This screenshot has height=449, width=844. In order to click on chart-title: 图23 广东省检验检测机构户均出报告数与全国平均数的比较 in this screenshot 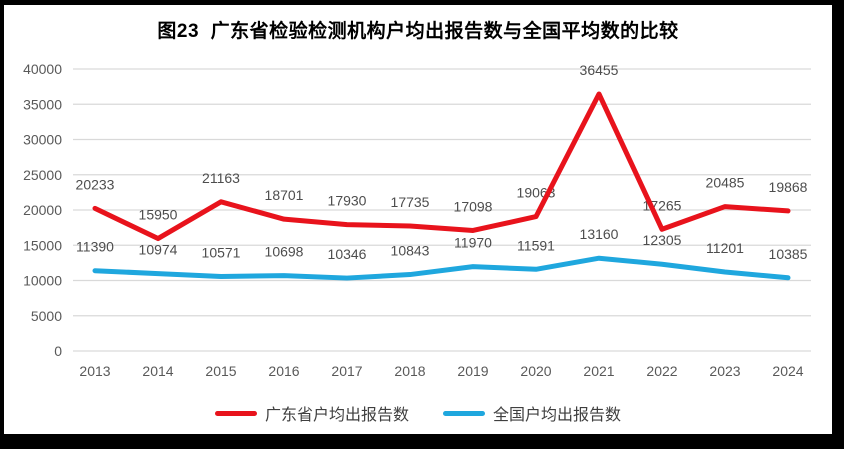, I will do `click(418, 31)`.